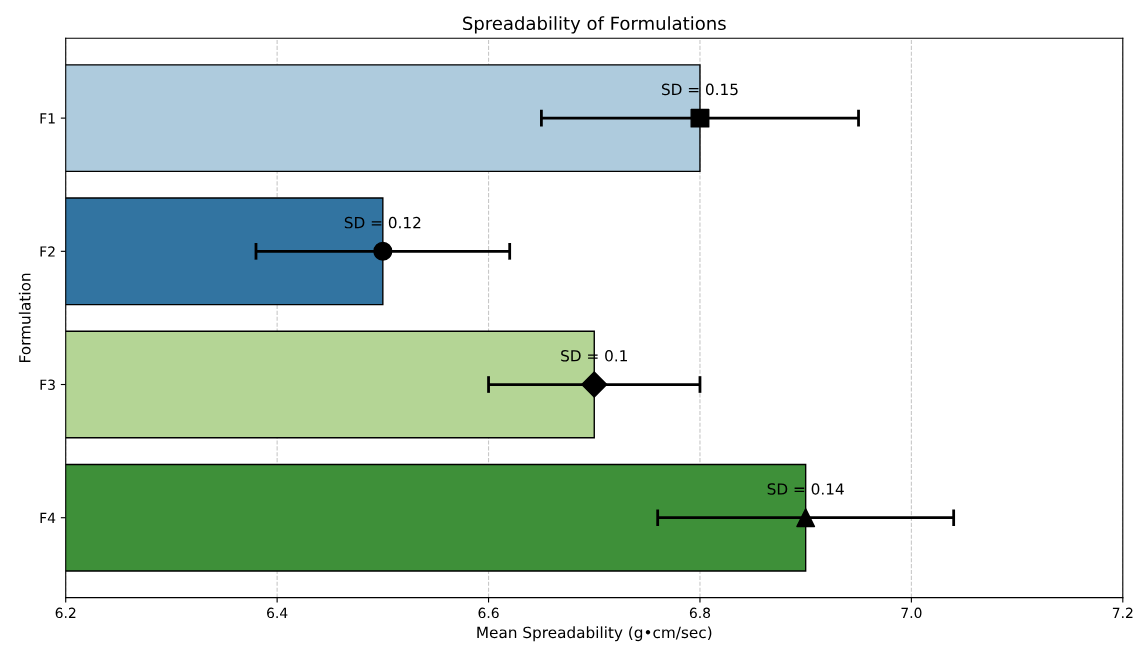 Image resolution: width=1133 pixels, height=670 pixels. Describe the element at coordinates (65, 613) in the screenshot. I see `x-tick-label: 6.2` at that location.